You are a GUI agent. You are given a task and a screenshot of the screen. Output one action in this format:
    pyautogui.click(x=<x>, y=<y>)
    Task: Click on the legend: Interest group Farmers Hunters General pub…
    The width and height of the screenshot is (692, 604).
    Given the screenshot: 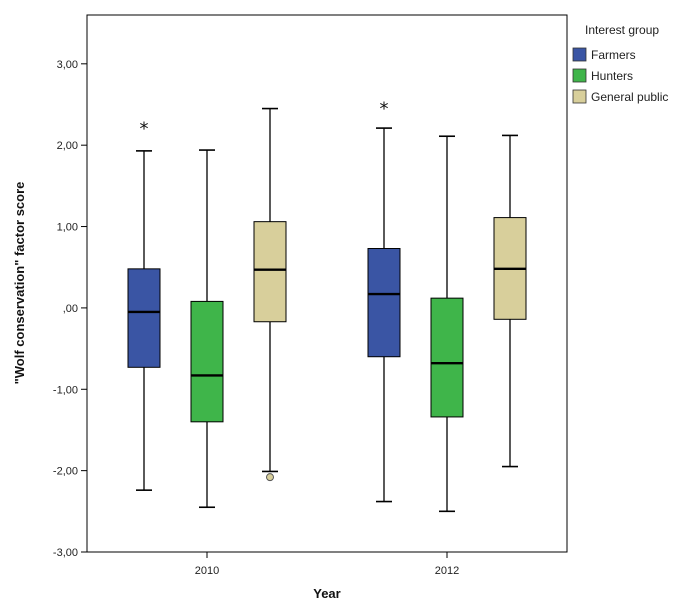 What is the action you would take?
    pyautogui.click(x=620, y=63)
    